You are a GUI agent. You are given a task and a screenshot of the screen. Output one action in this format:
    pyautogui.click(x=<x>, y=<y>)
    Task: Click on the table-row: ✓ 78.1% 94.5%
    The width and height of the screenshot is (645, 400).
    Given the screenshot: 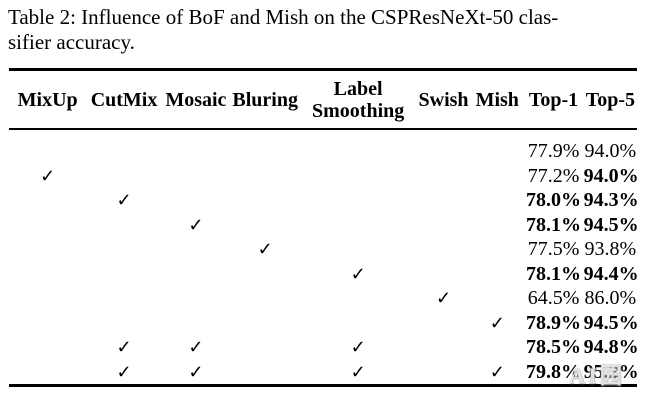 What is the action you would take?
    pyautogui.click(x=324, y=225)
    